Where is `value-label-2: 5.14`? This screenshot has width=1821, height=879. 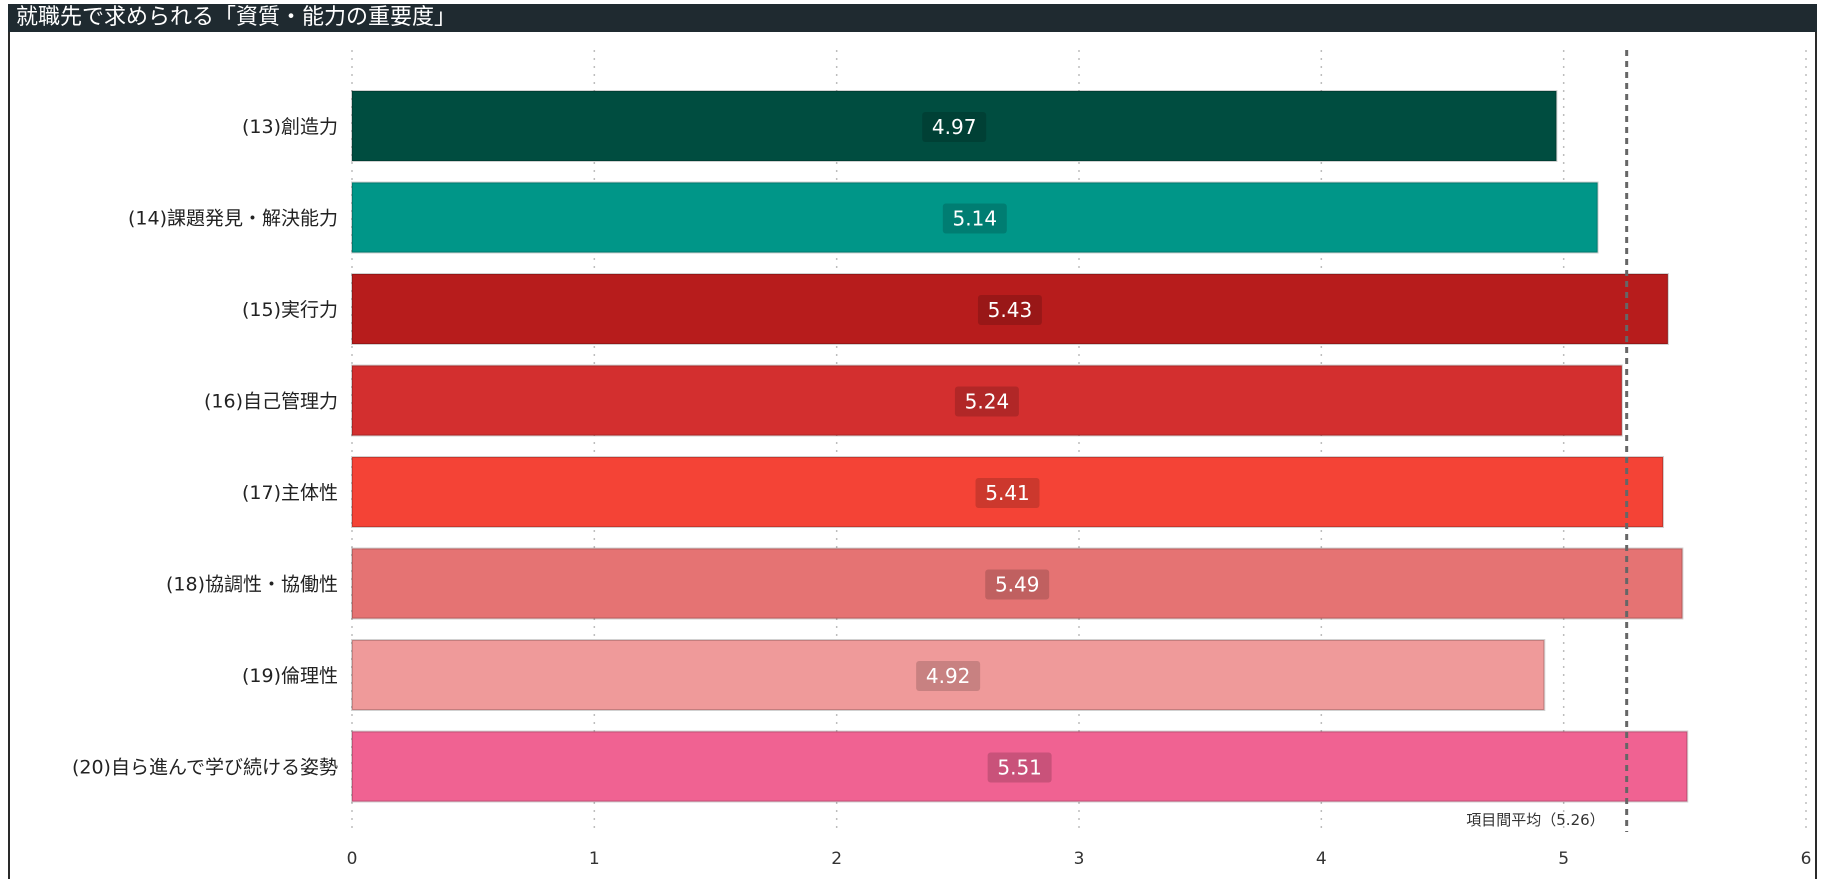
value-label-2: 5.14 is located at coordinates (975, 219).